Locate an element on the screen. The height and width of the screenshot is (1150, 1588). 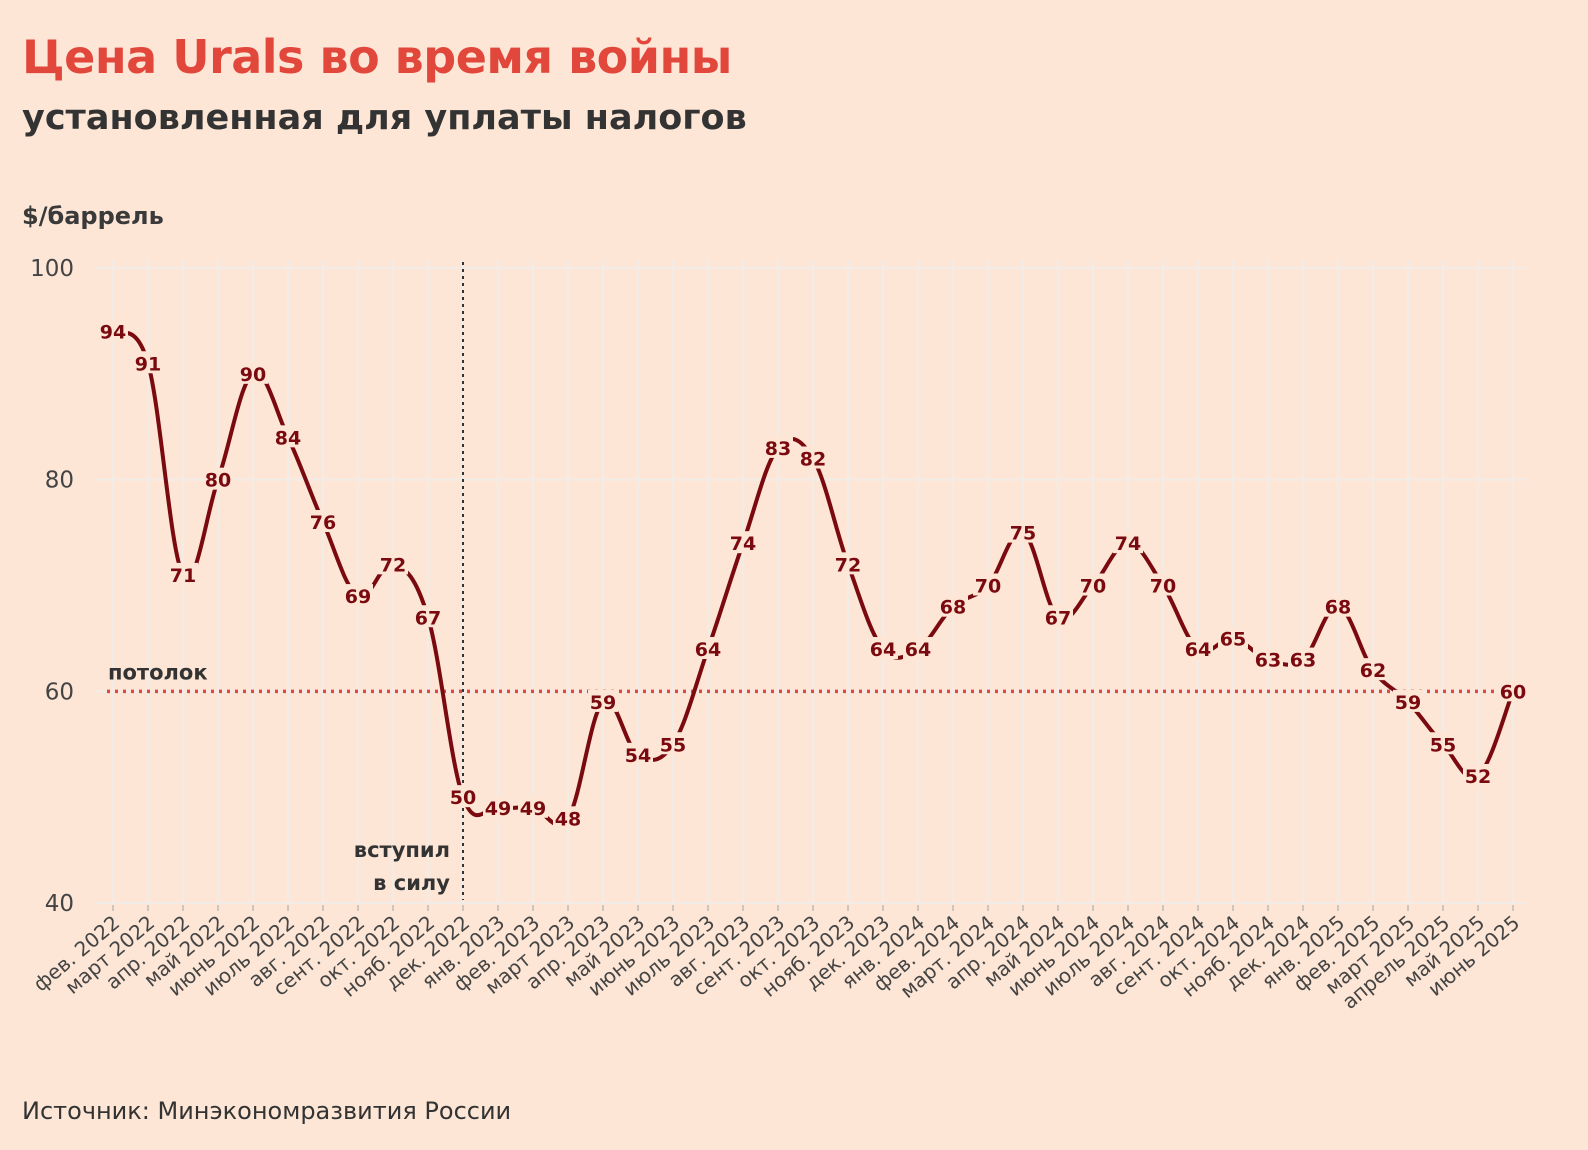
data-label: 83 is located at coordinates (778, 449).